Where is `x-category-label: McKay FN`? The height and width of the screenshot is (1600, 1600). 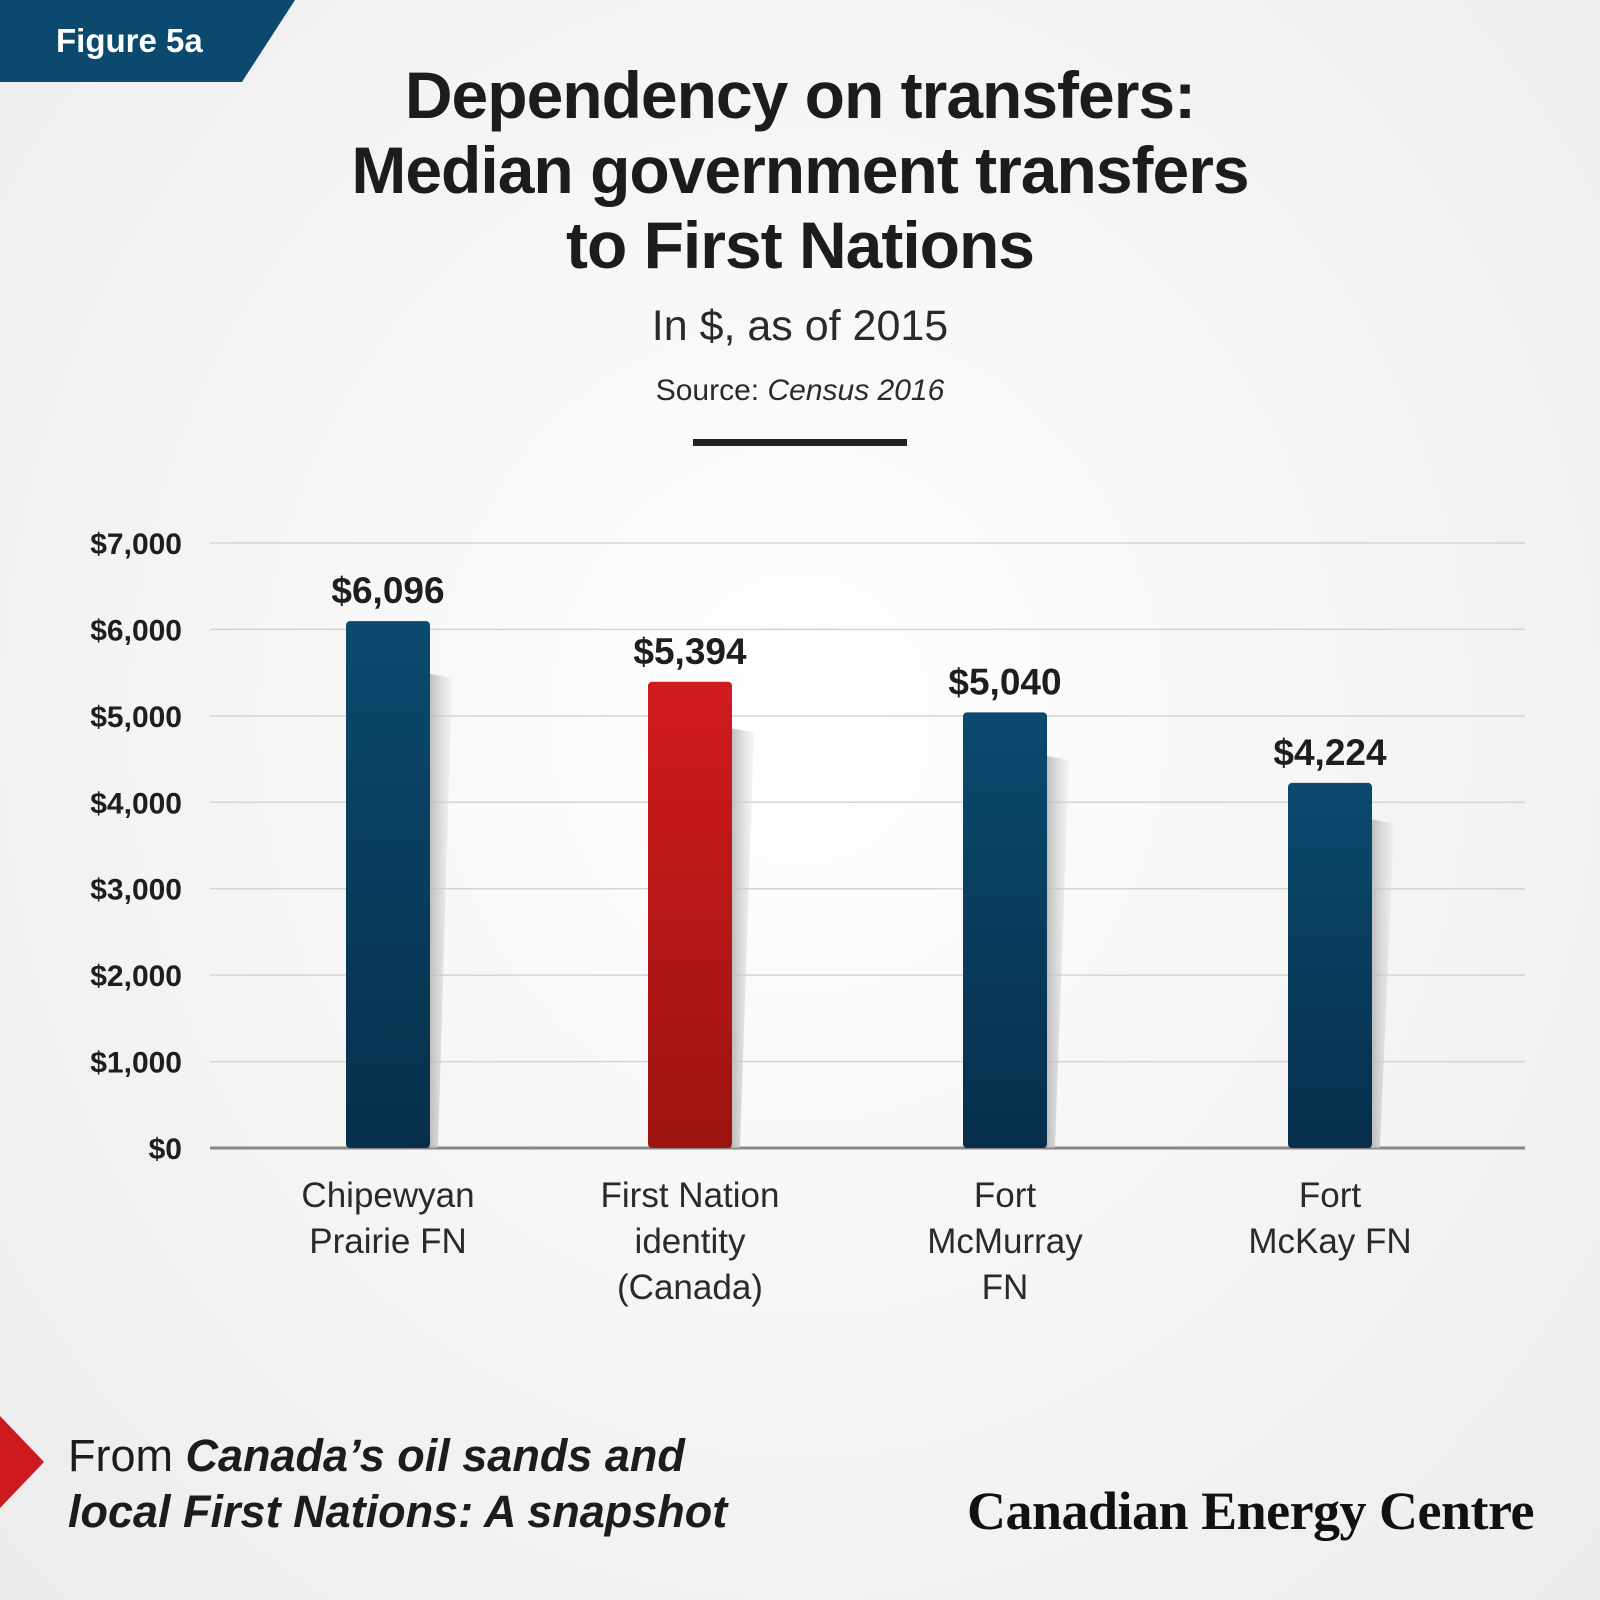
x-category-label: McKay FN is located at coordinates (1329, 1241).